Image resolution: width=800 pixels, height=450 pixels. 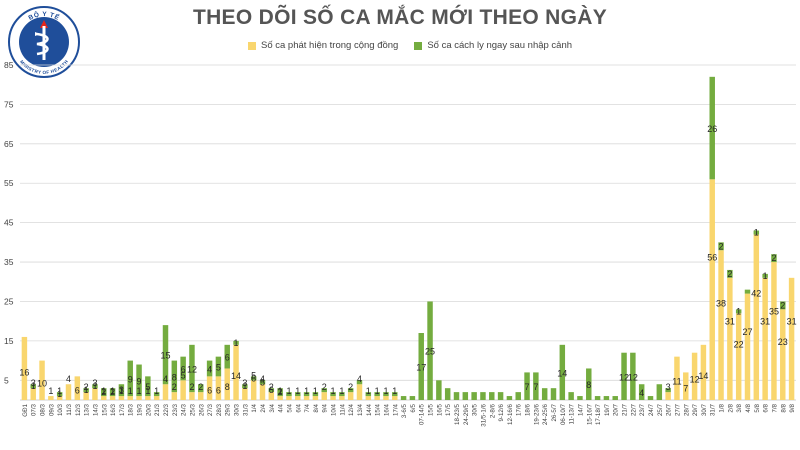 What do you see at coordinates (625, 409) in the screenshot?
I see `x-tick-label: 21/7` at bounding box center [625, 409].